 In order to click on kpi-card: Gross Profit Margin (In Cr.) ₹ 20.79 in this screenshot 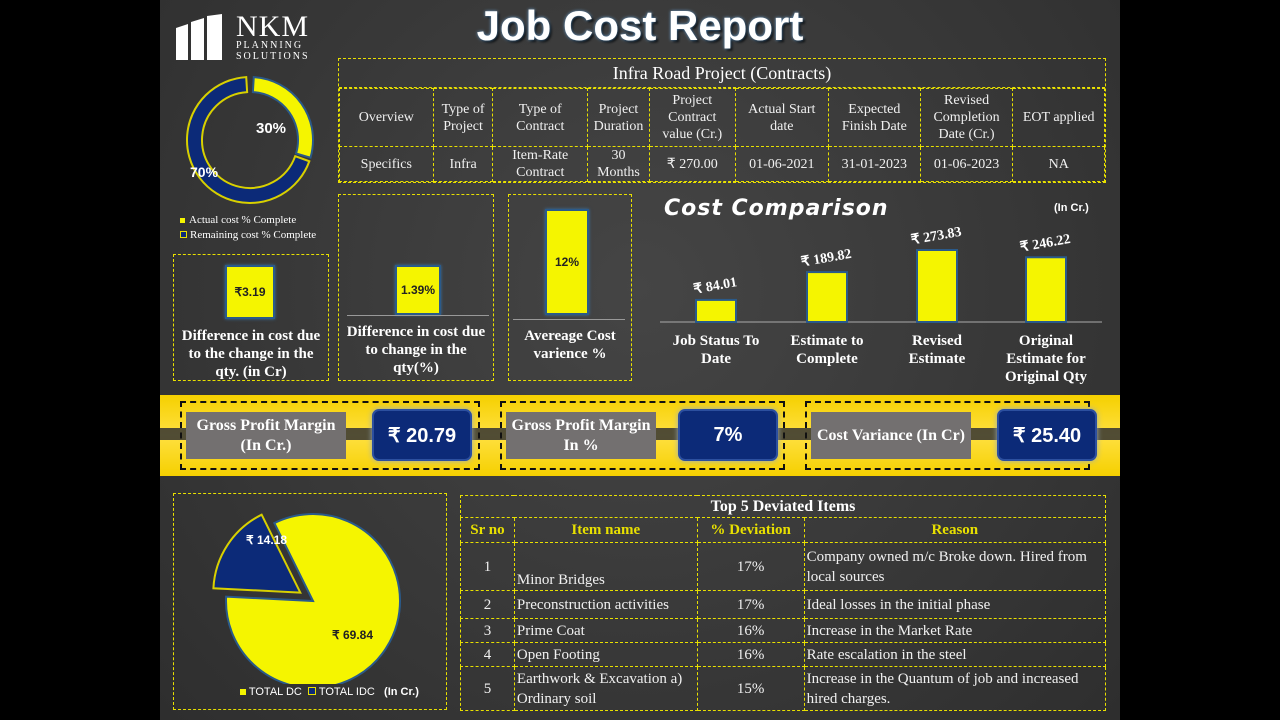, I will do `click(330, 435)`.